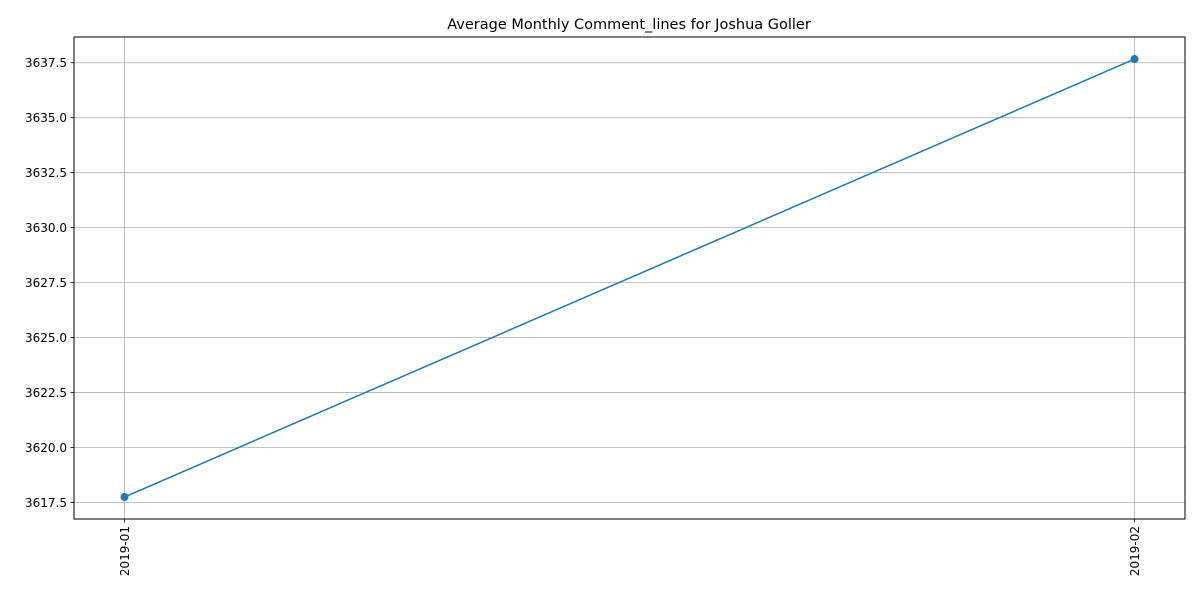 This screenshot has height=600, width=1200. I want to click on y-tick-label: 3637.5, so click(46, 63).